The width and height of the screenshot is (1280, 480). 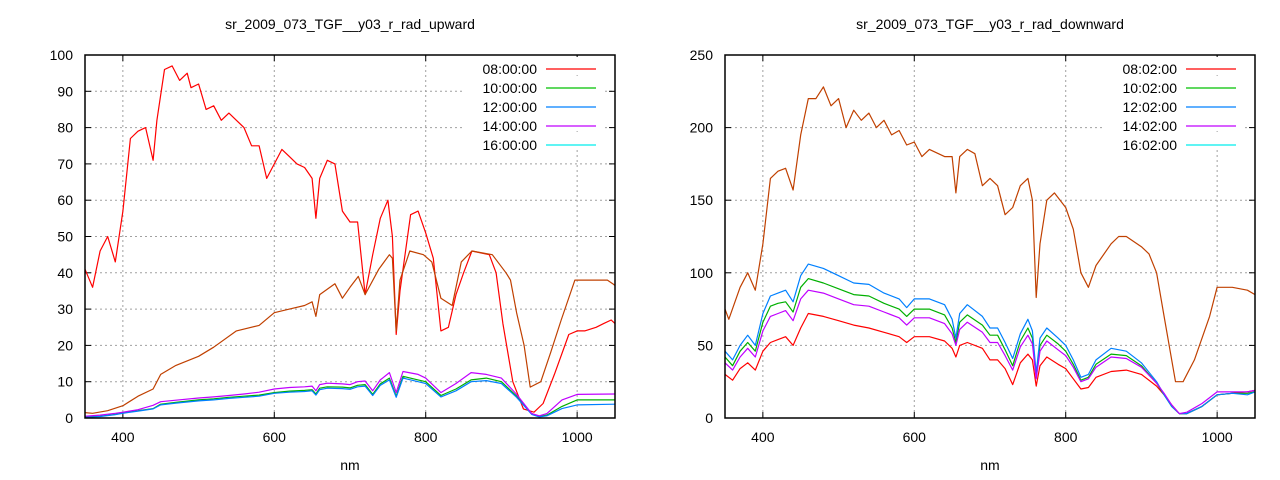 I want to click on legend-label: 10:02:00, so click(x=1150, y=88).